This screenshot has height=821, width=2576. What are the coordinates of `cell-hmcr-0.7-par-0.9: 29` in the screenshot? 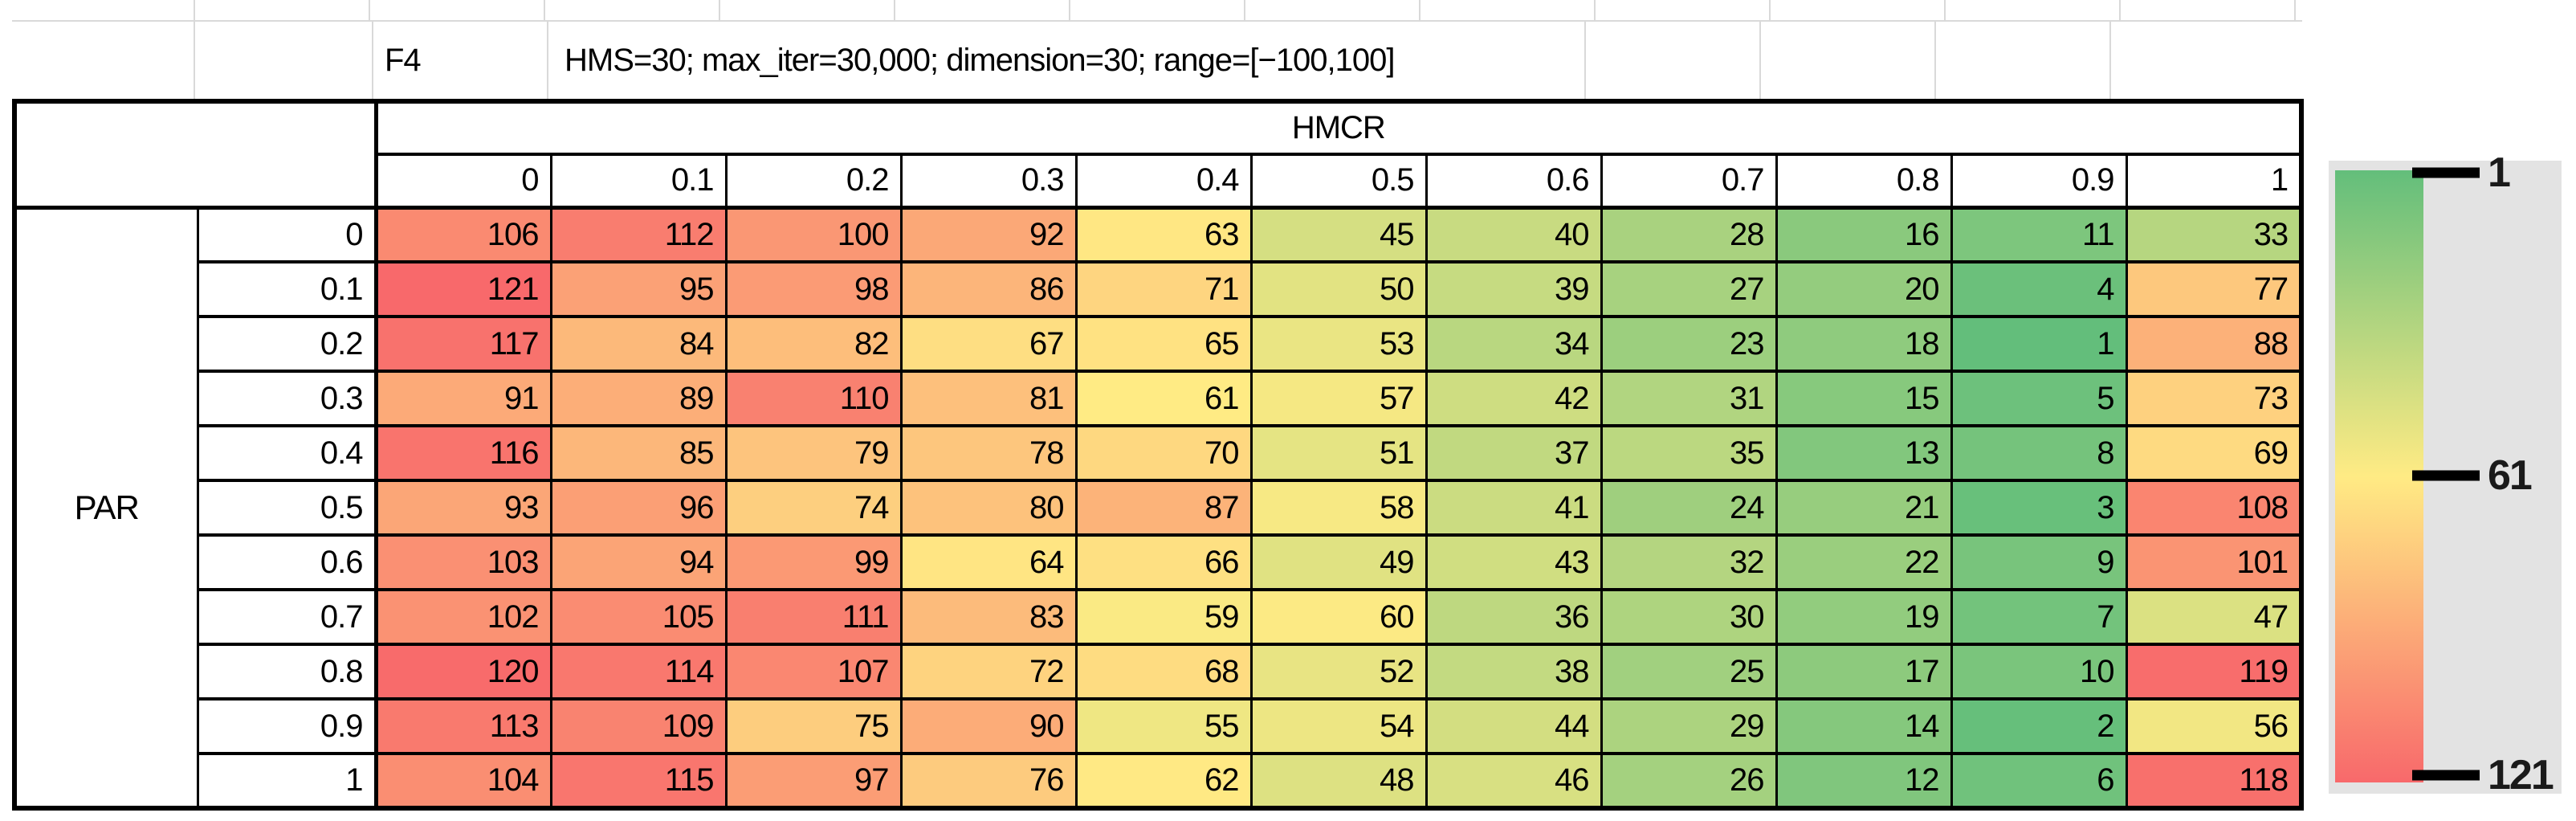 It's located at (1689, 726).